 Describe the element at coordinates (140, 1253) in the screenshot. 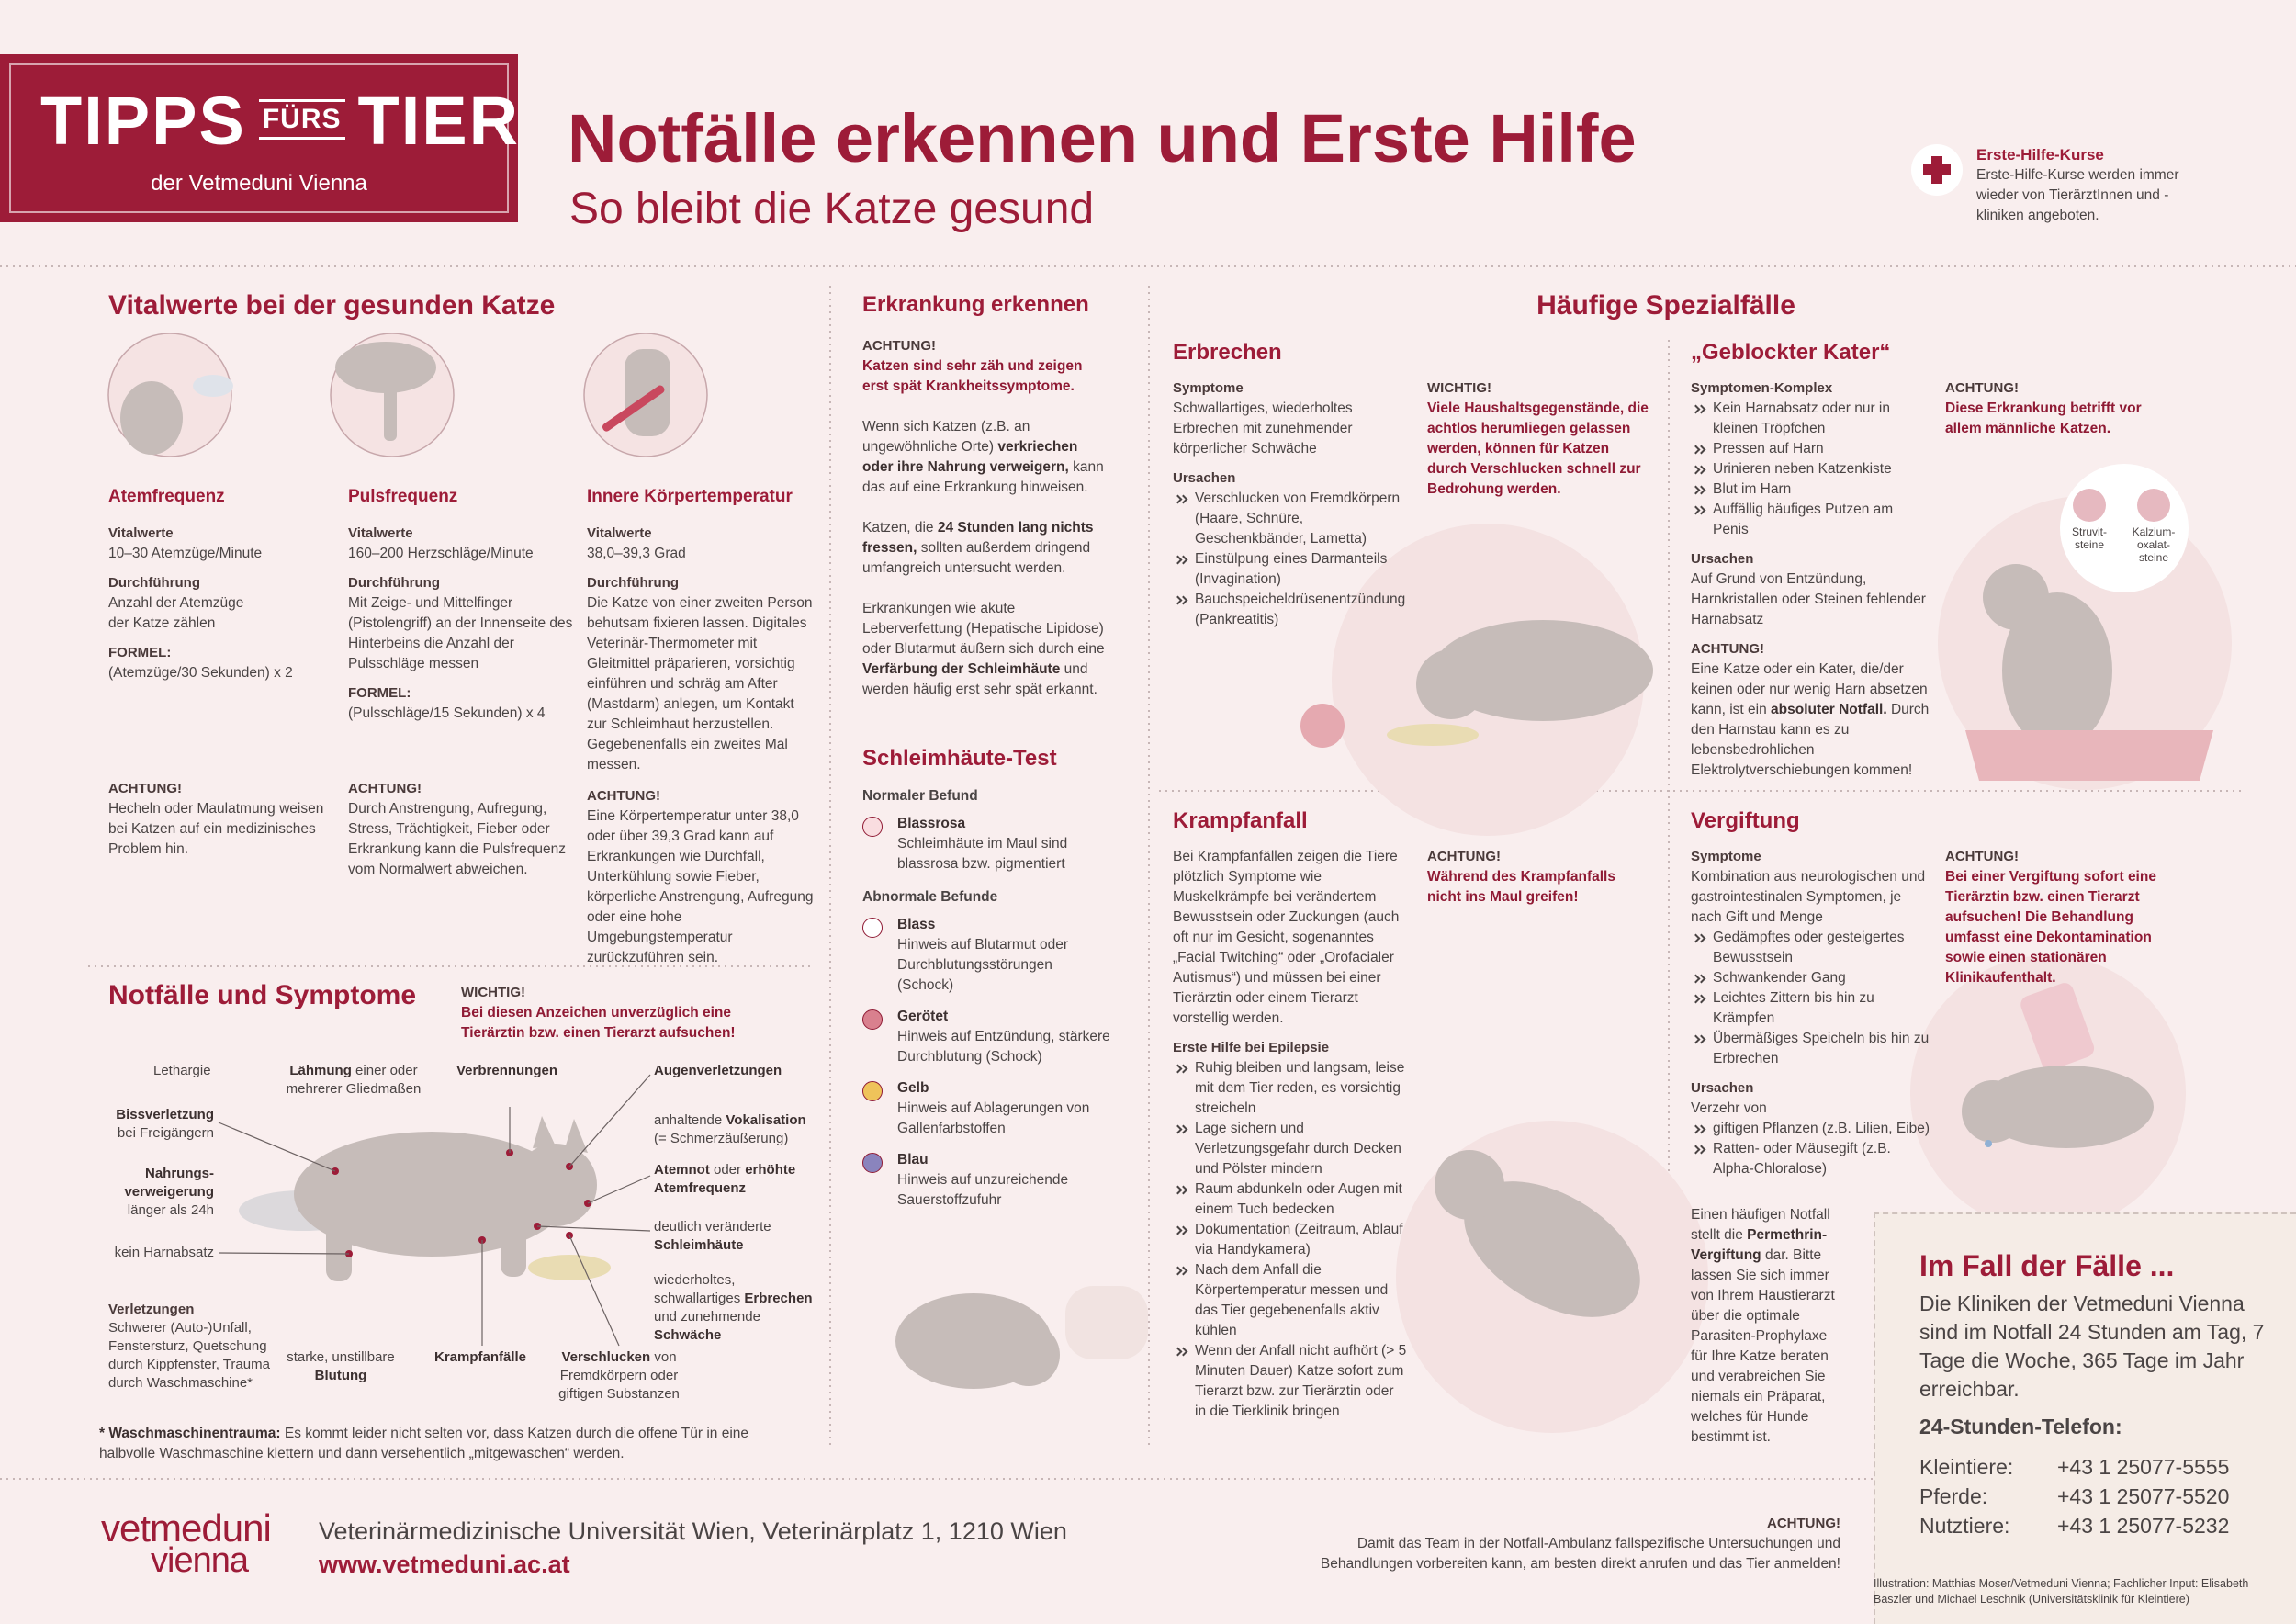

I see `text-item: kein Harnabsatz` at that location.